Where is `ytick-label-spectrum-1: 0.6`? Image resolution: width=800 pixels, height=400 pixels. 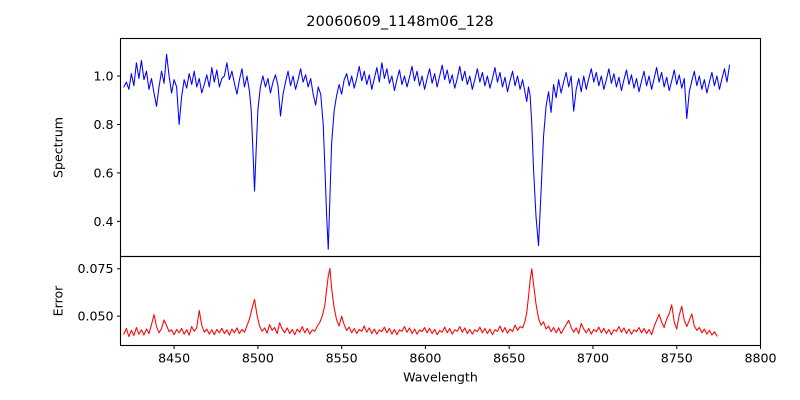 ytick-label-spectrum-1: 0.6 is located at coordinates (103, 172).